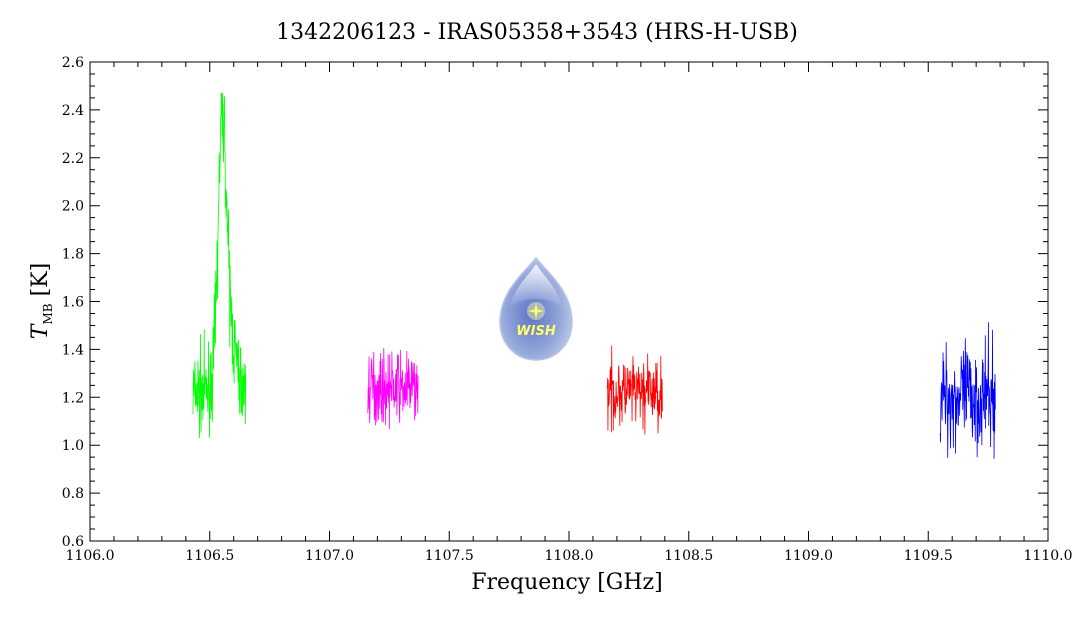 This screenshot has height=618, width=1072. What do you see at coordinates (73, 159) in the screenshot?
I see `y-tick-label: 2.2` at bounding box center [73, 159].